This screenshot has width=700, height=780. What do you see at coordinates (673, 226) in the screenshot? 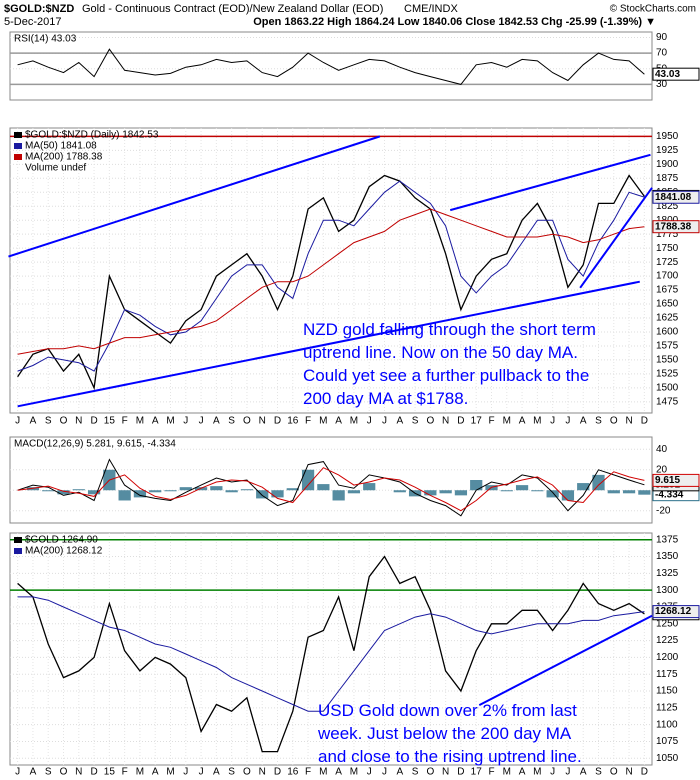
I see `last-value-label: 1788.38` at bounding box center [673, 226].